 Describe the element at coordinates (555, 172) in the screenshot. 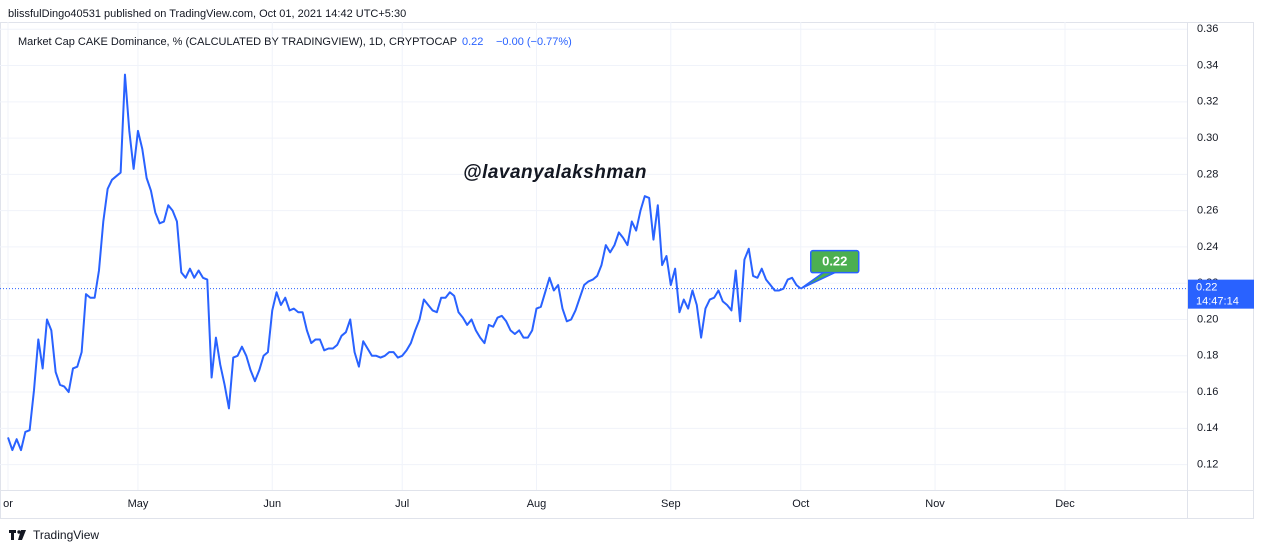

I see `watermark: @lavanyalakshman` at that location.